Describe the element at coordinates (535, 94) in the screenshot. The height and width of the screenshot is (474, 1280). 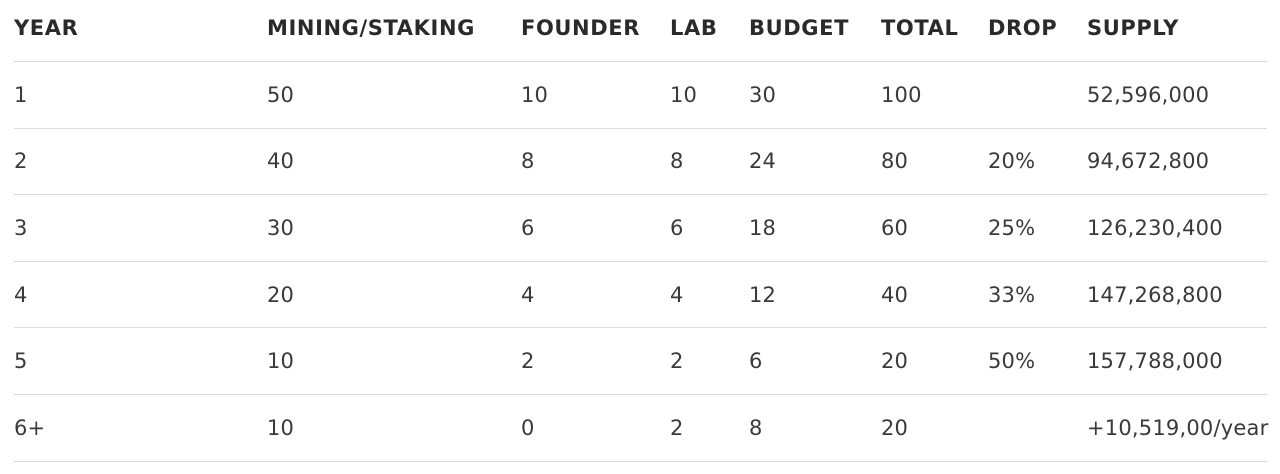
I see `cell-founder: 10` at that location.